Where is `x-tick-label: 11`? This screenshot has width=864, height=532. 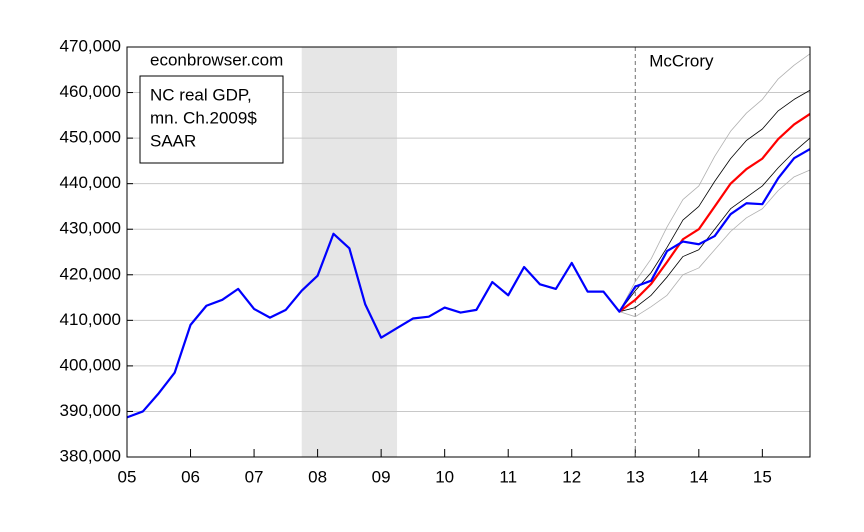
x-tick-label: 11 is located at coordinates (508, 476).